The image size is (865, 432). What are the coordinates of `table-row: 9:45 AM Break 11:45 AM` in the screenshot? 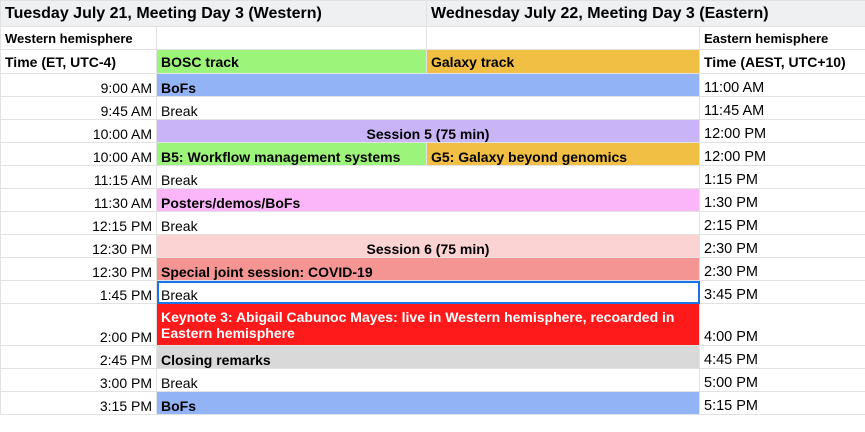 It's located at (432, 108).